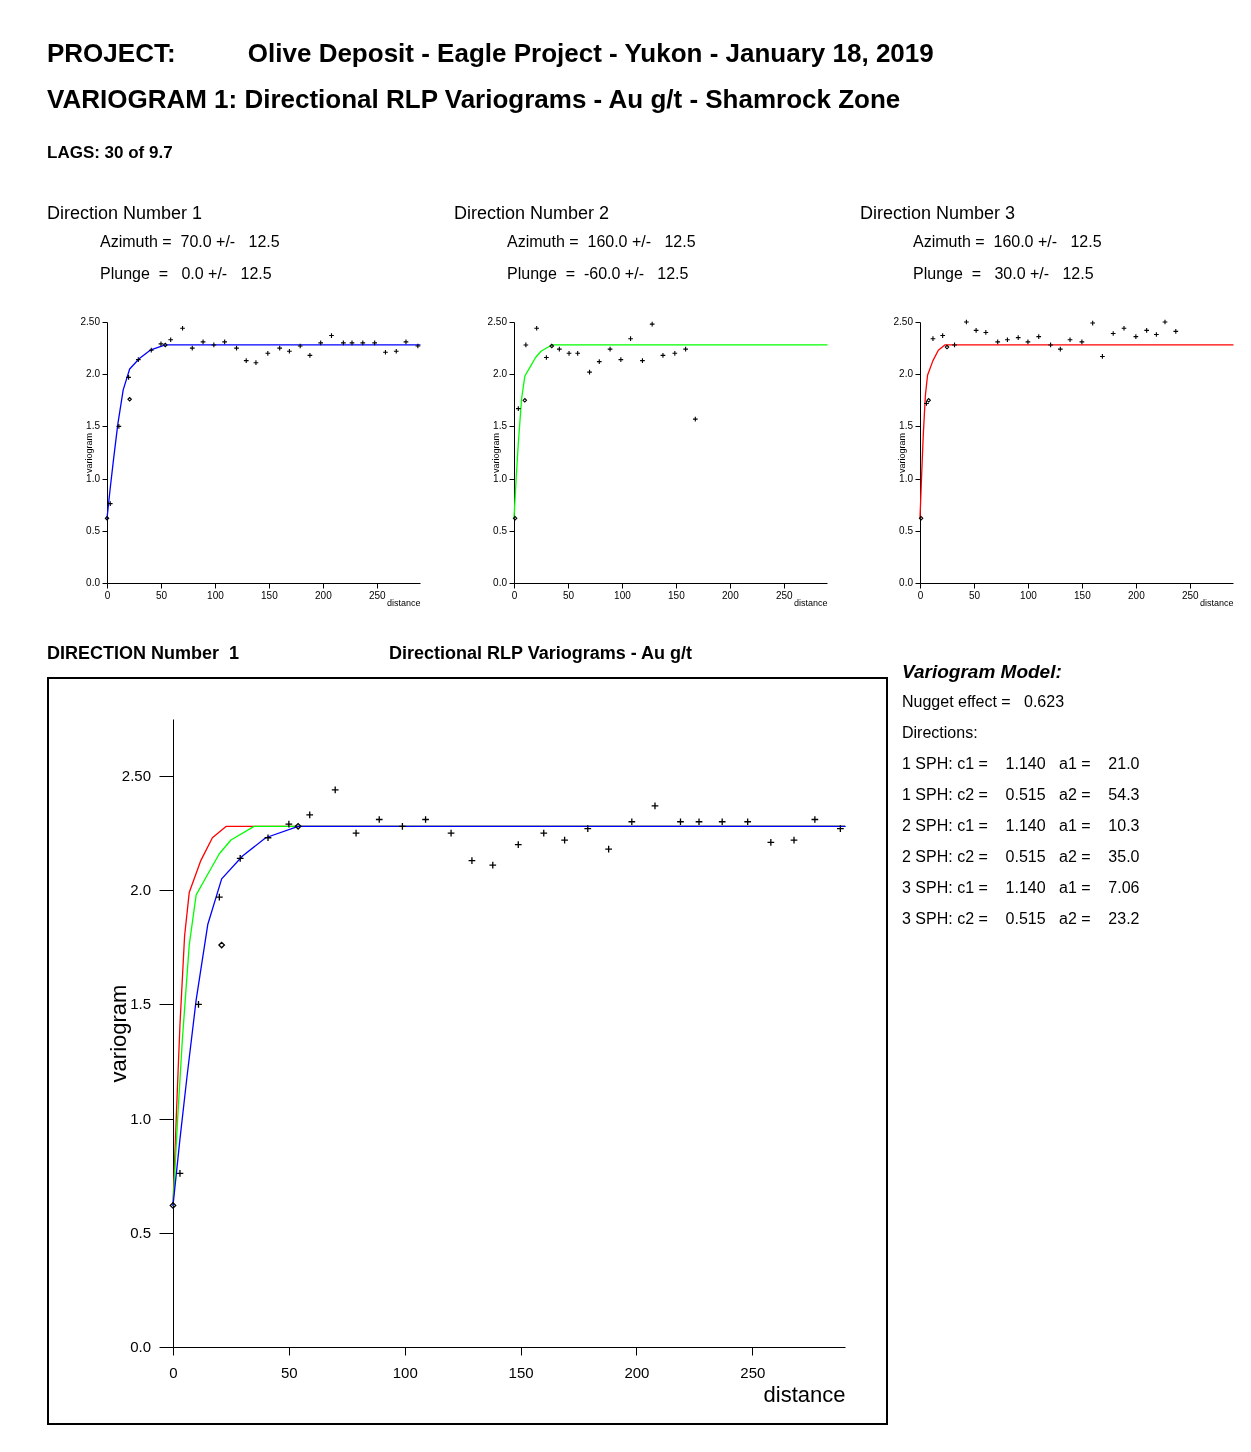 The height and width of the screenshot is (1452, 1251). What do you see at coordinates (110, 153) in the screenshot?
I see `text: LAGS: 30 of 9.7` at bounding box center [110, 153].